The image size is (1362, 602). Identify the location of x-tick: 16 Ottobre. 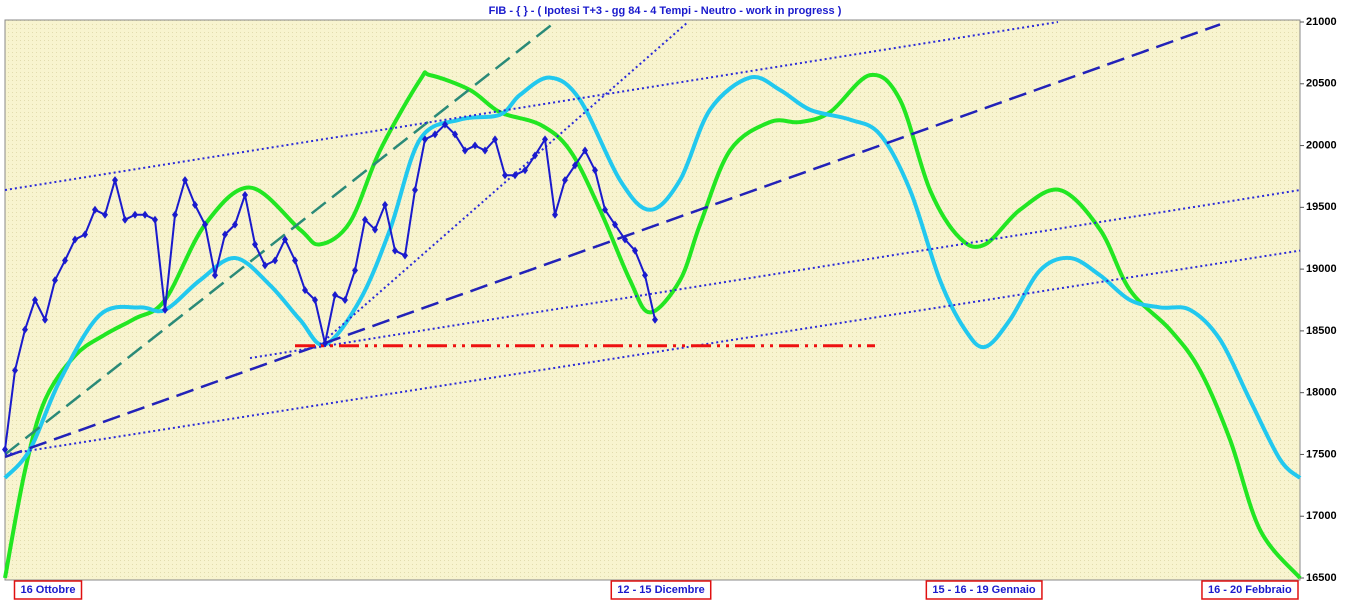
(48, 590).